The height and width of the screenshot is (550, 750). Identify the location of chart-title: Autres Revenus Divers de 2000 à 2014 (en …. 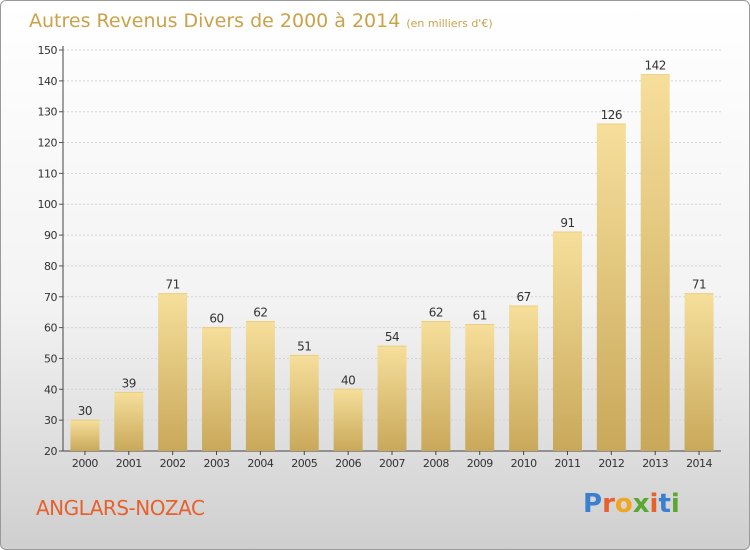
(261, 21).